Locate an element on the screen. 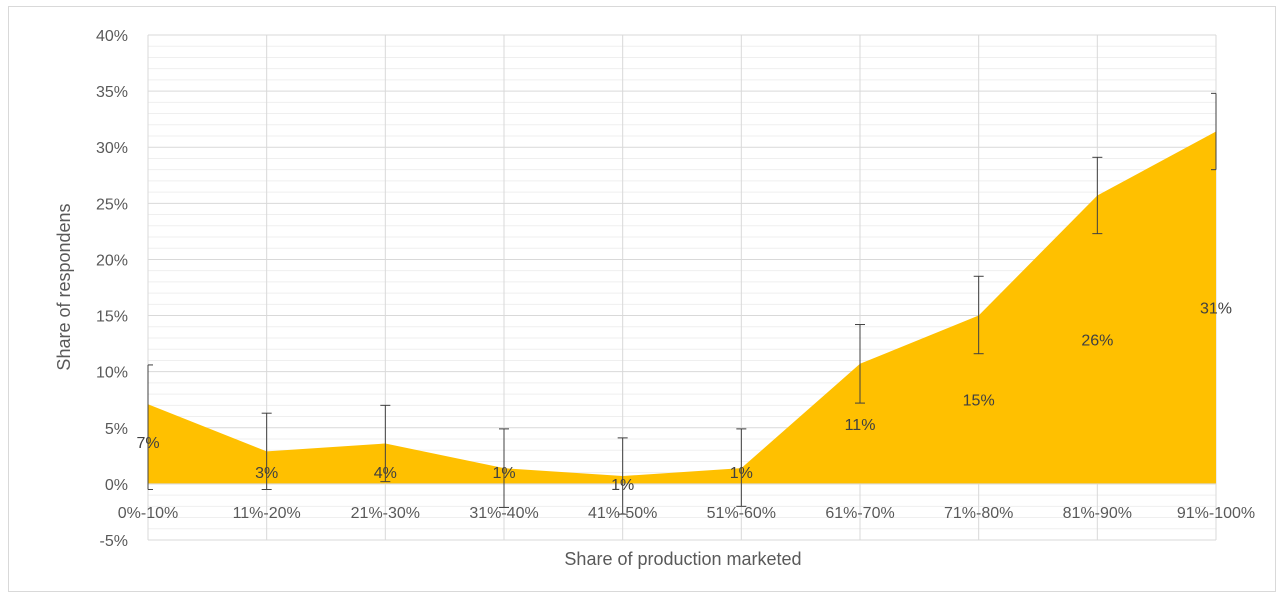 The width and height of the screenshot is (1285, 596). data-label: 4% is located at coordinates (385, 473).